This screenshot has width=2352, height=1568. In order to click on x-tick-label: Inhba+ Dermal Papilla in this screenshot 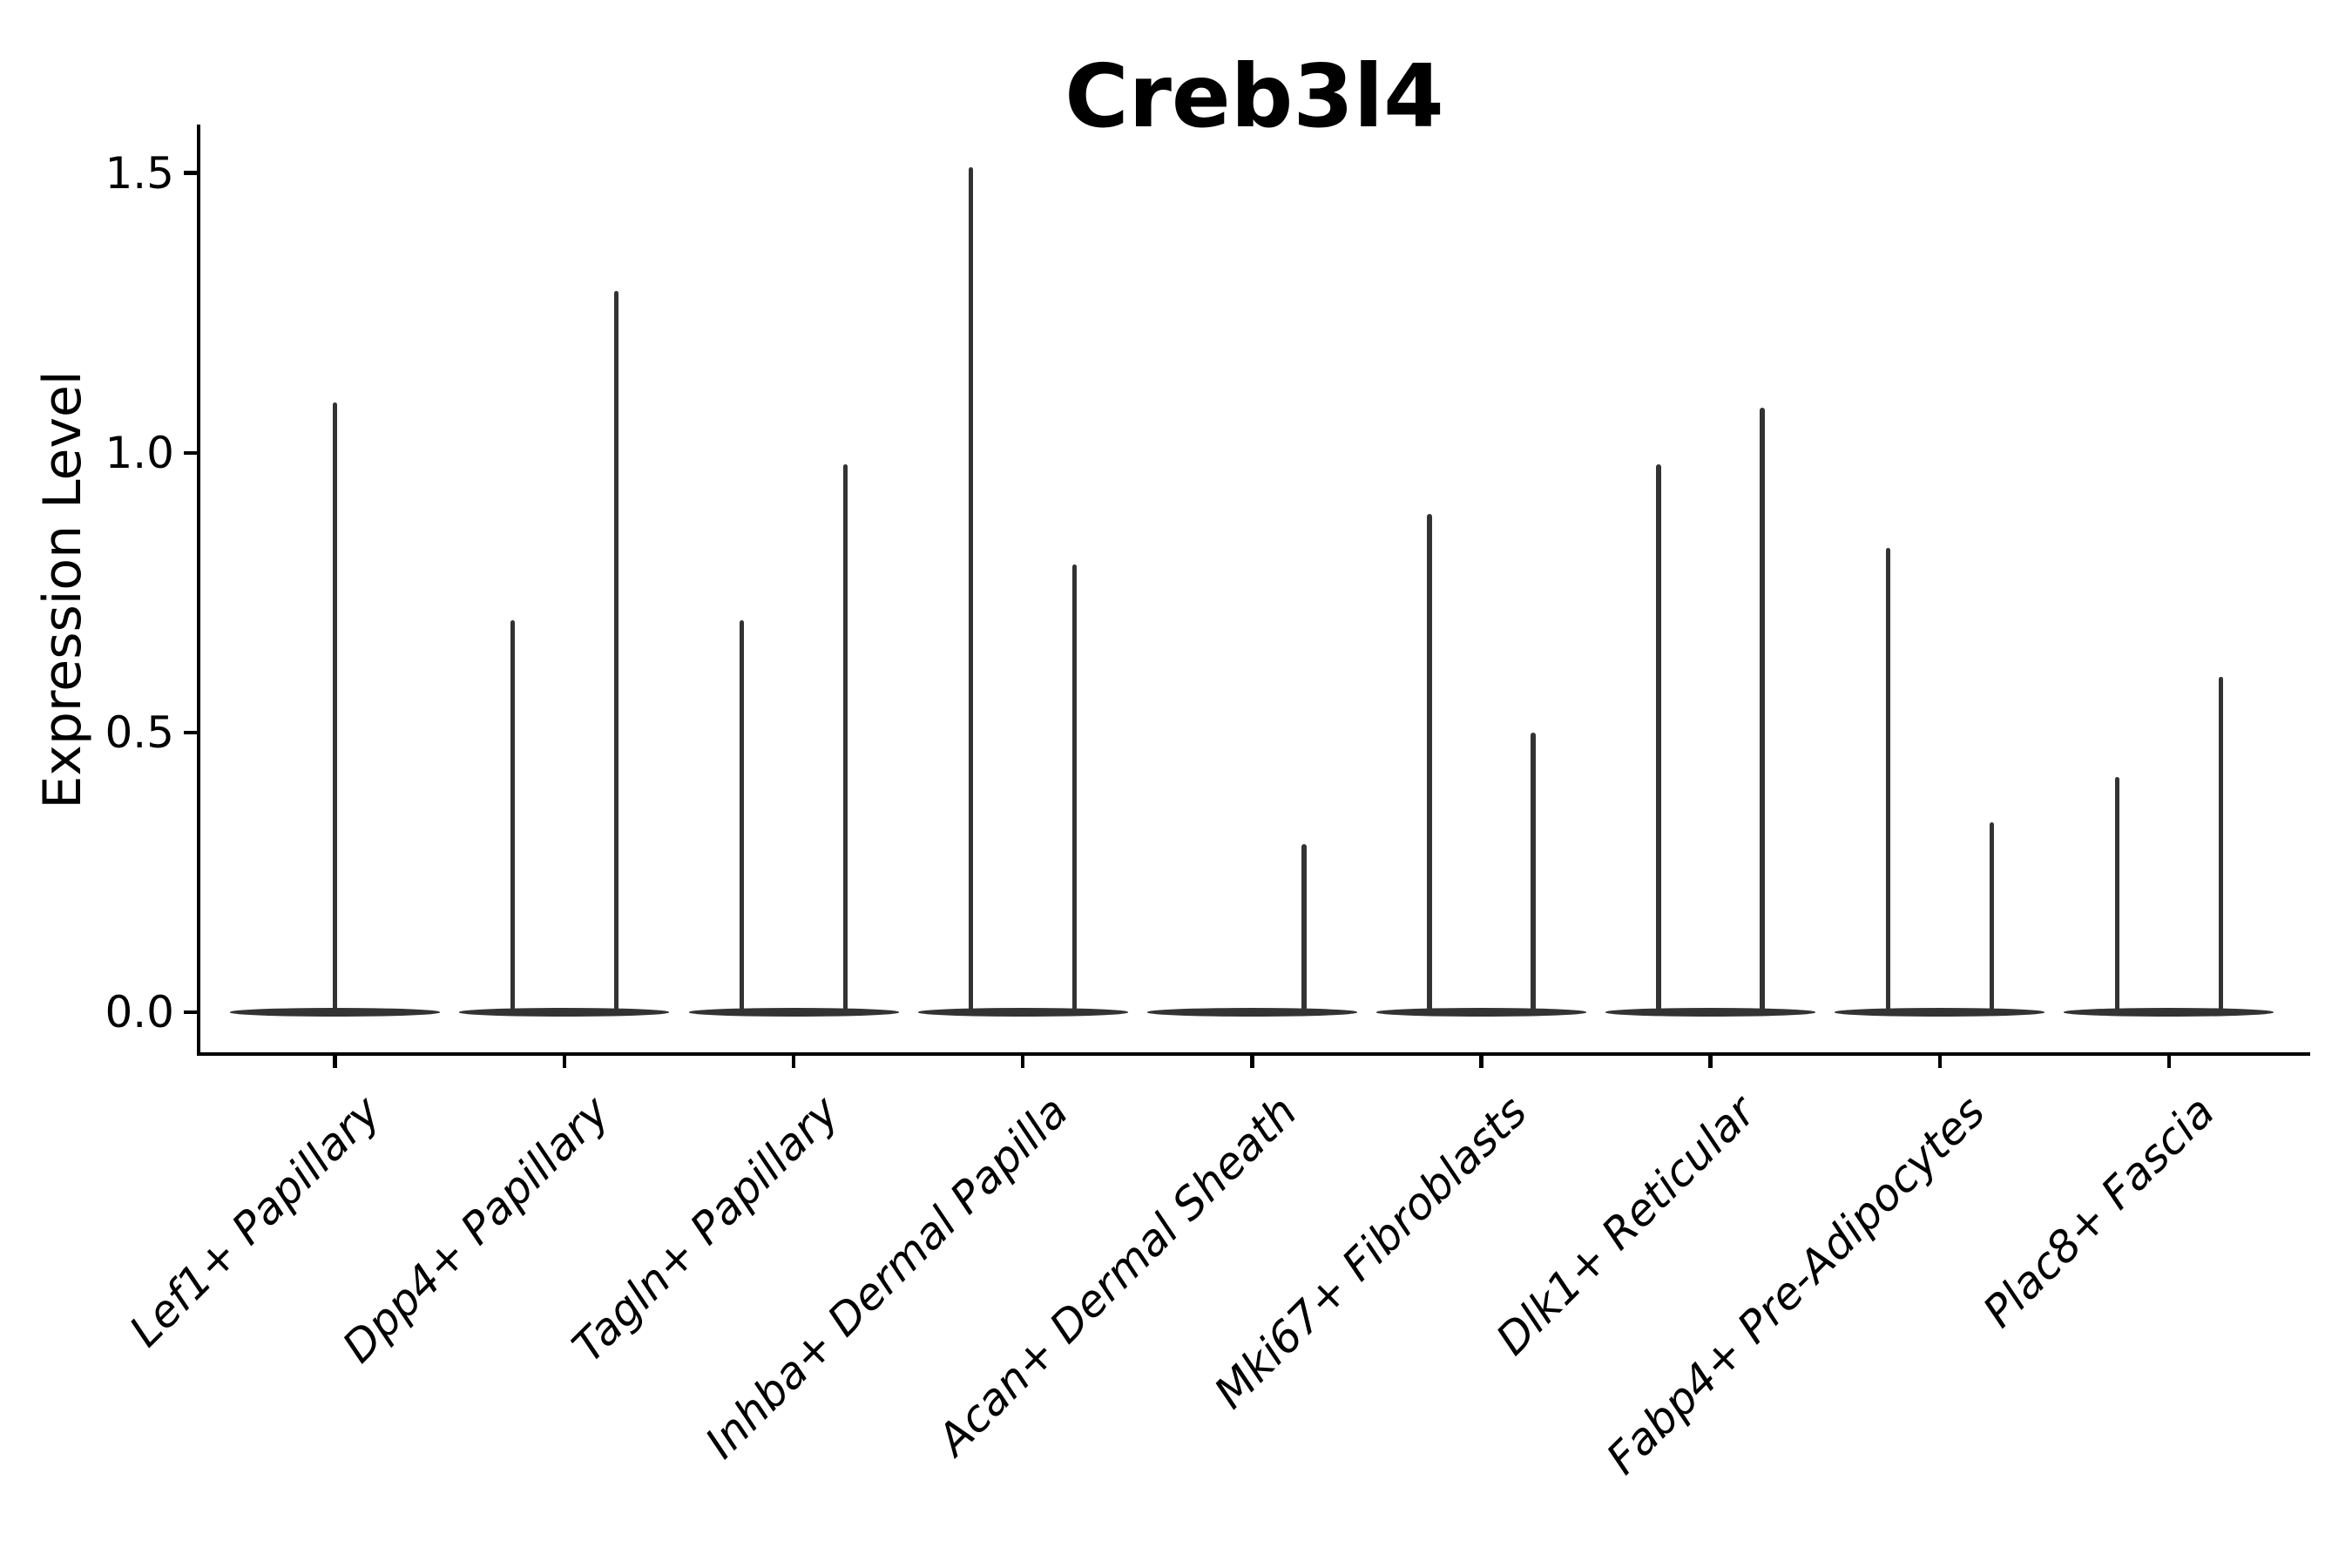, I will do `click(886, 1277)`.